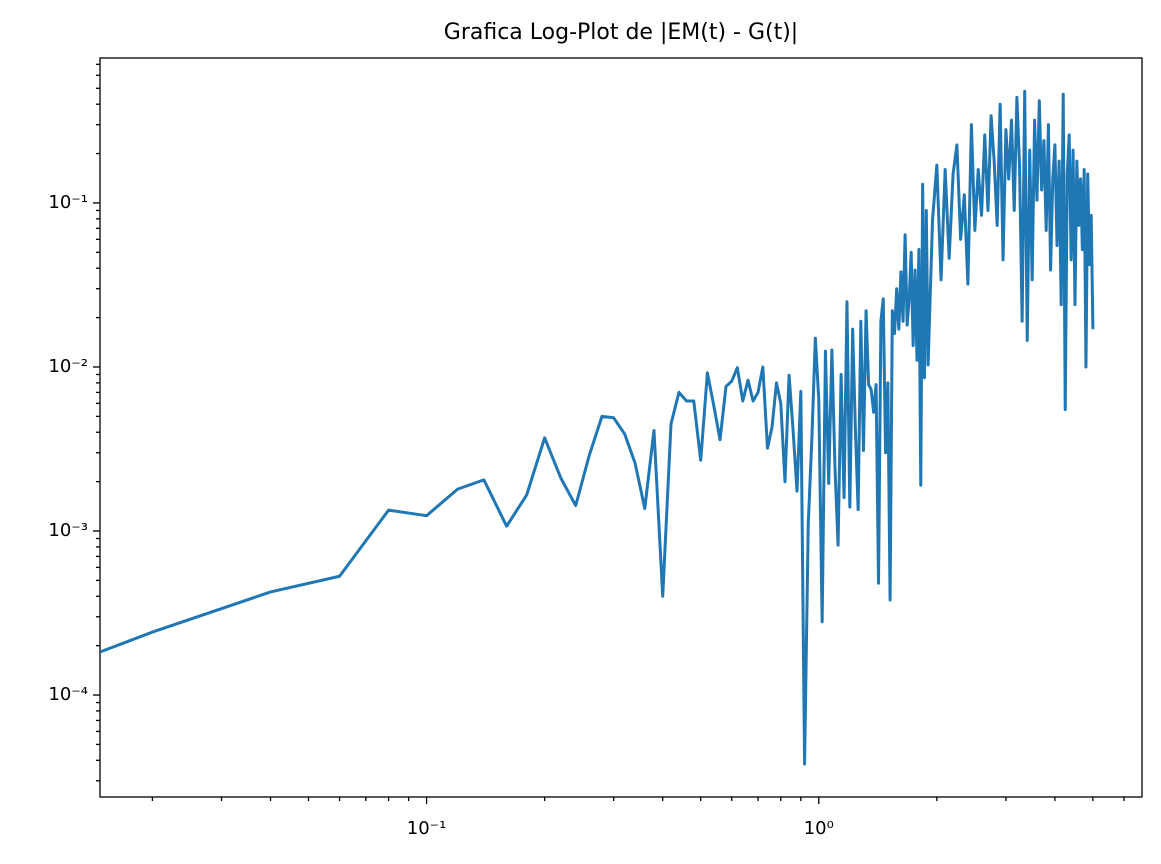 This screenshot has width=1161, height=864. What do you see at coordinates (68, 530) in the screenshot?
I see `y-tick-label: 10⁻³` at bounding box center [68, 530].